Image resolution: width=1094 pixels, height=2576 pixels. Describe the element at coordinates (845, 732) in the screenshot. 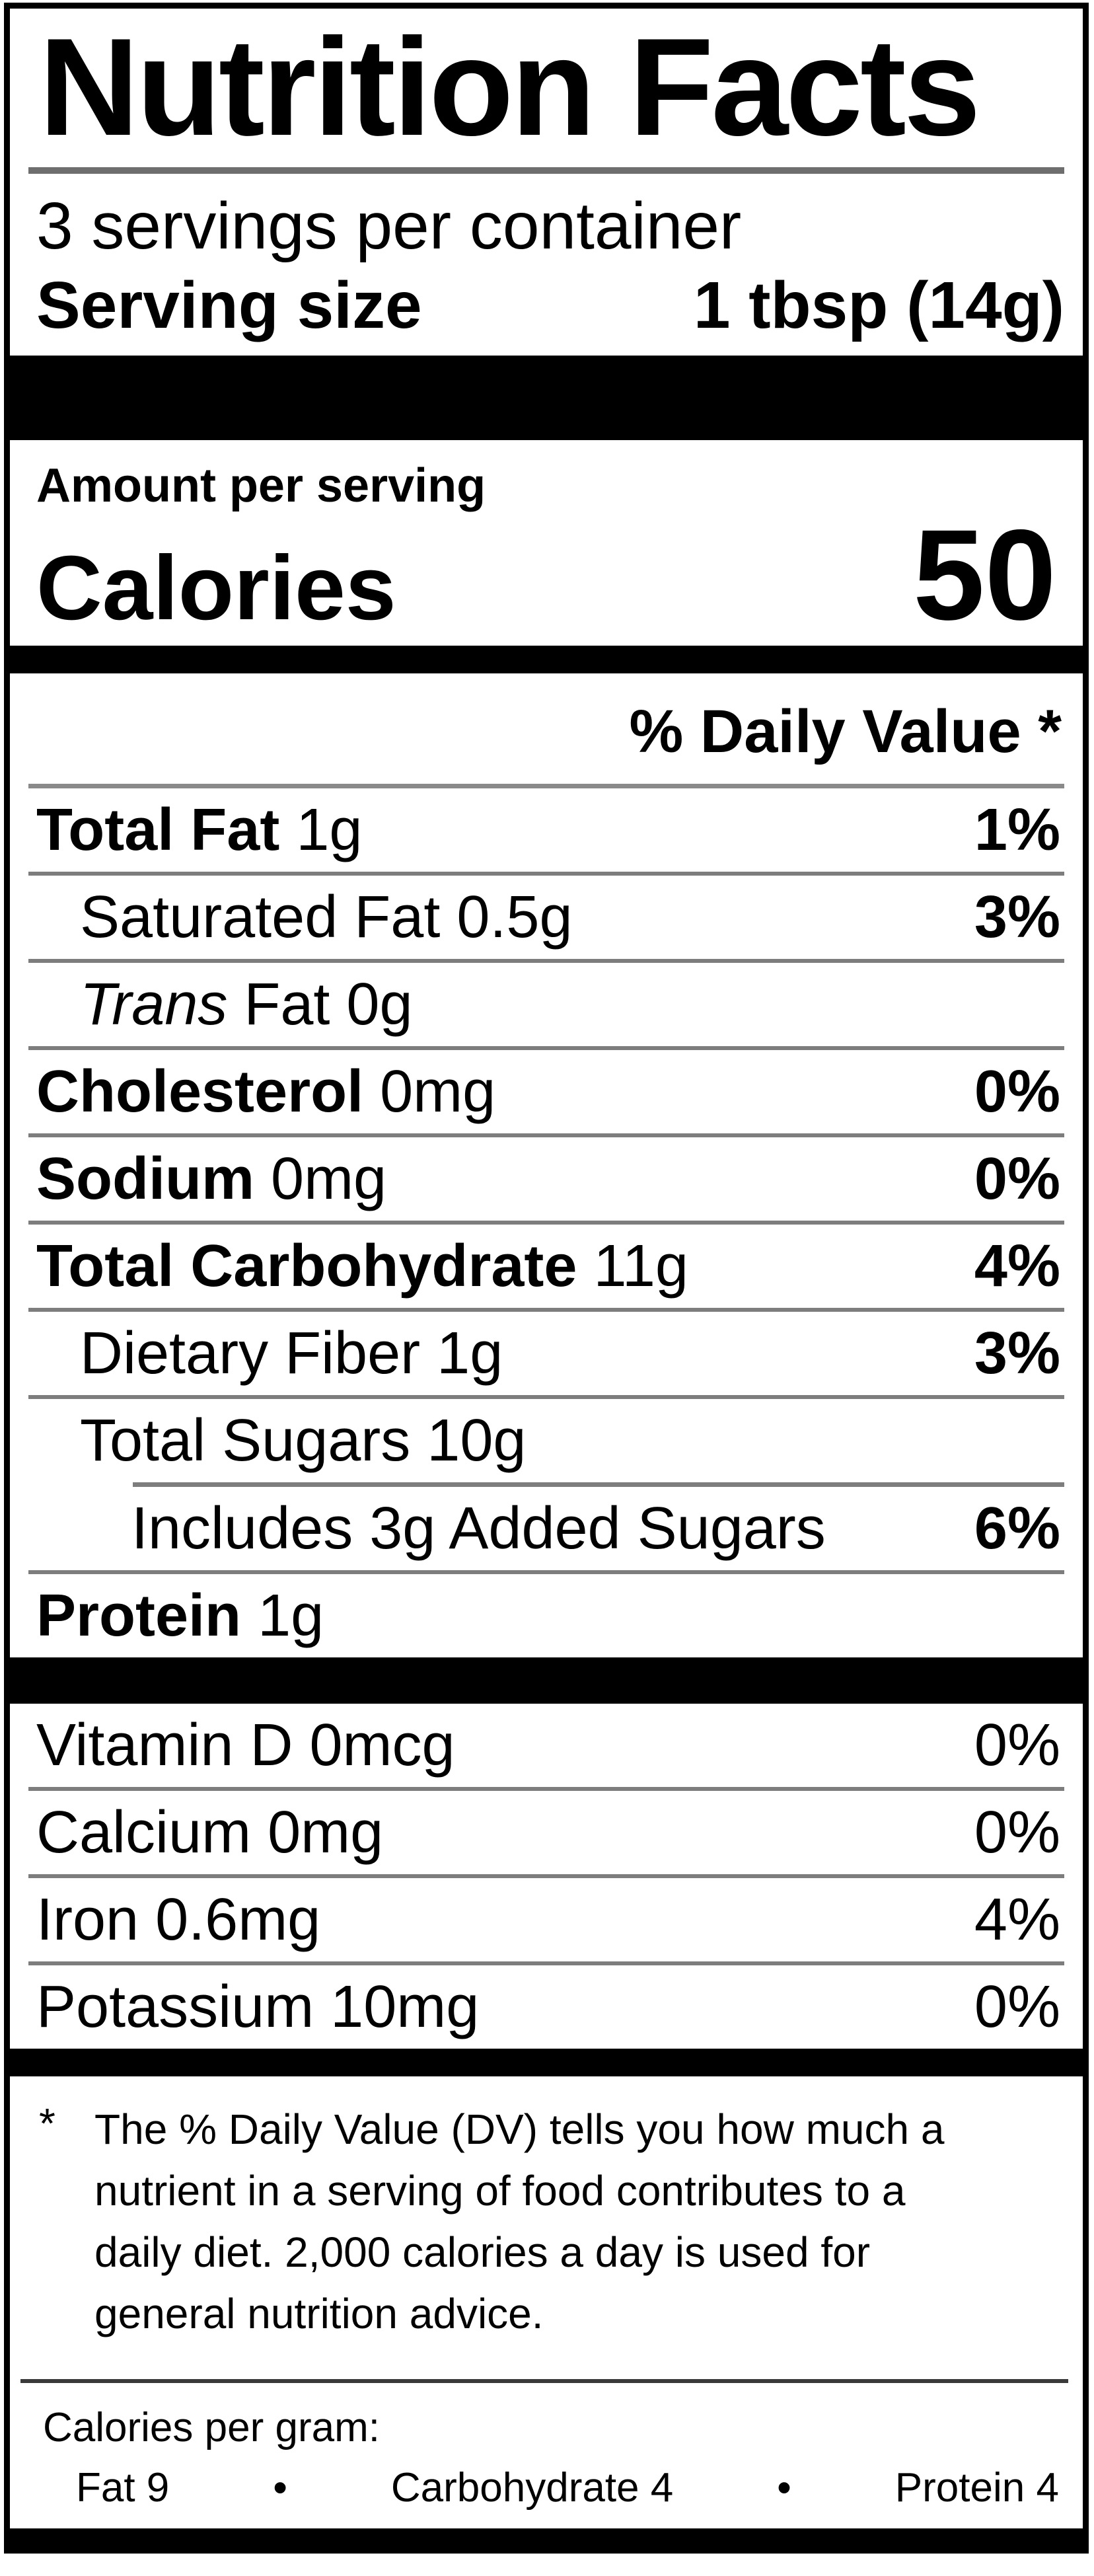

I see `daily-value-header: % Daily Value *` at that location.